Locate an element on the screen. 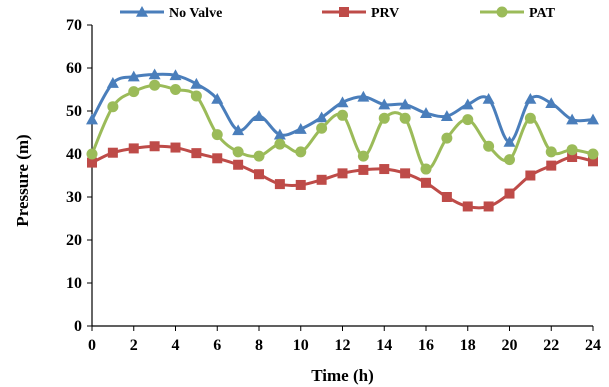  legend-marker-pat is located at coordinates (502, 12).